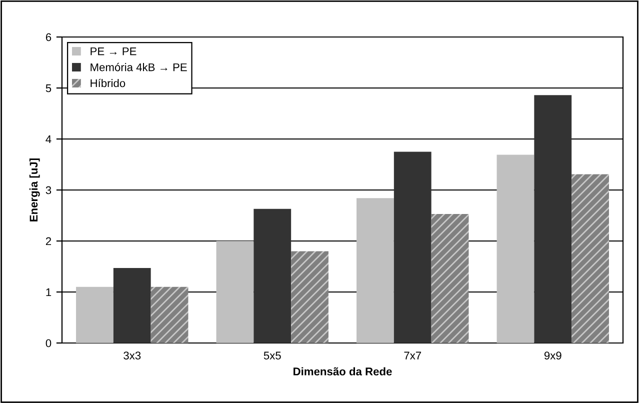 Image resolution: width=639 pixels, height=403 pixels. Describe the element at coordinates (49, 241) in the screenshot. I see `y-tick-label: 2` at that location.